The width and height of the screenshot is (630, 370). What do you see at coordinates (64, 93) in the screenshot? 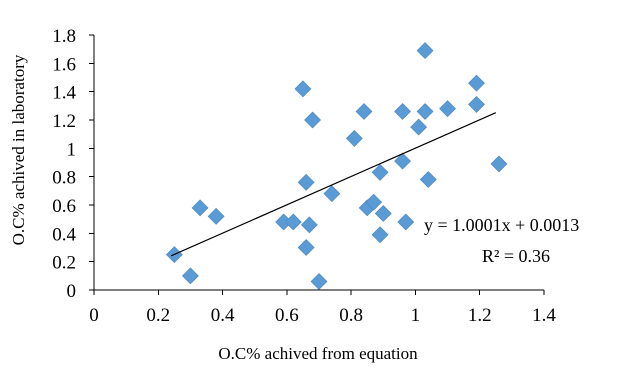
I see `y-tick-label: 1.4` at bounding box center [64, 93].